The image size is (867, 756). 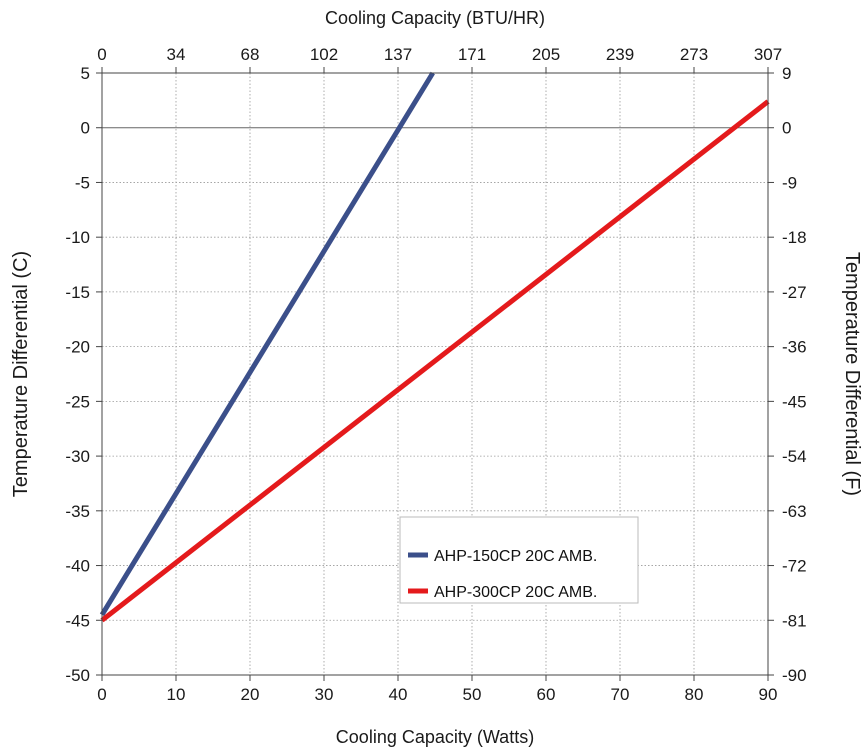 I want to click on x-top-tick-label: 307, so click(x=768, y=54).